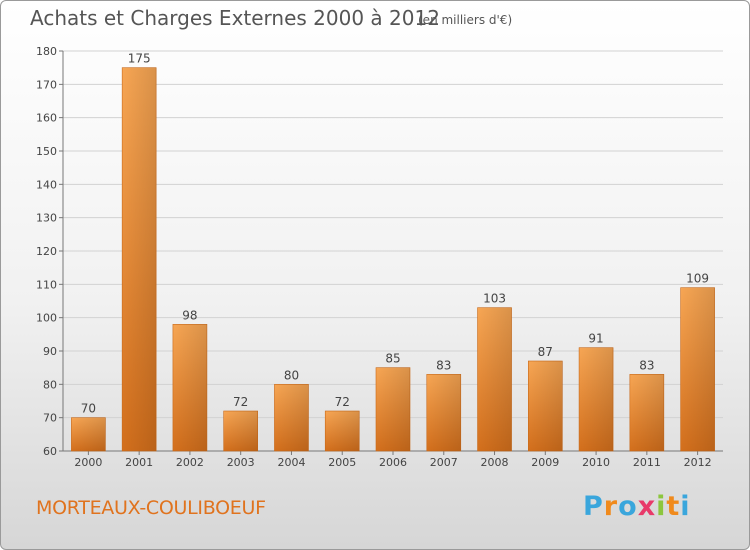 This screenshot has height=550, width=750. What do you see at coordinates (235, 18) in the screenshot?
I see `chart-title: Achats et Charges Externes 2000 à 2012` at bounding box center [235, 18].